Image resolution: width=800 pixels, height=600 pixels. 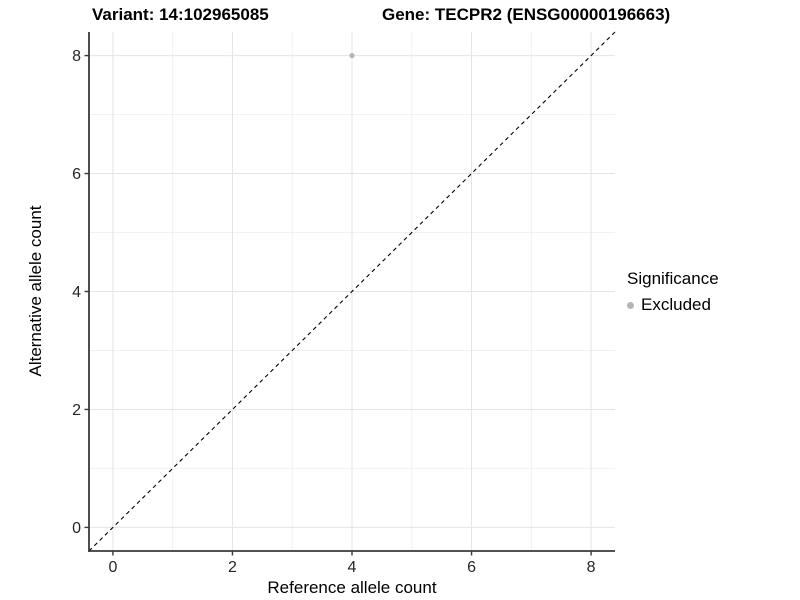 I want to click on legend: Significance Excluded, so click(x=673, y=292).